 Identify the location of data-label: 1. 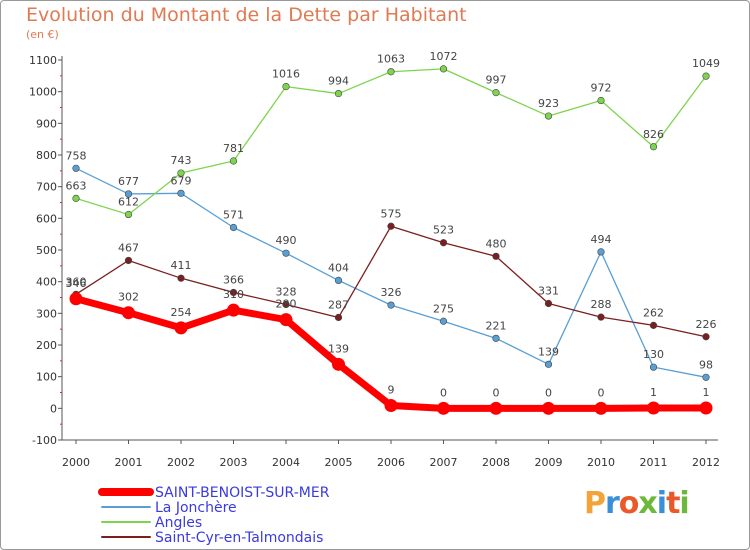
(706, 392).